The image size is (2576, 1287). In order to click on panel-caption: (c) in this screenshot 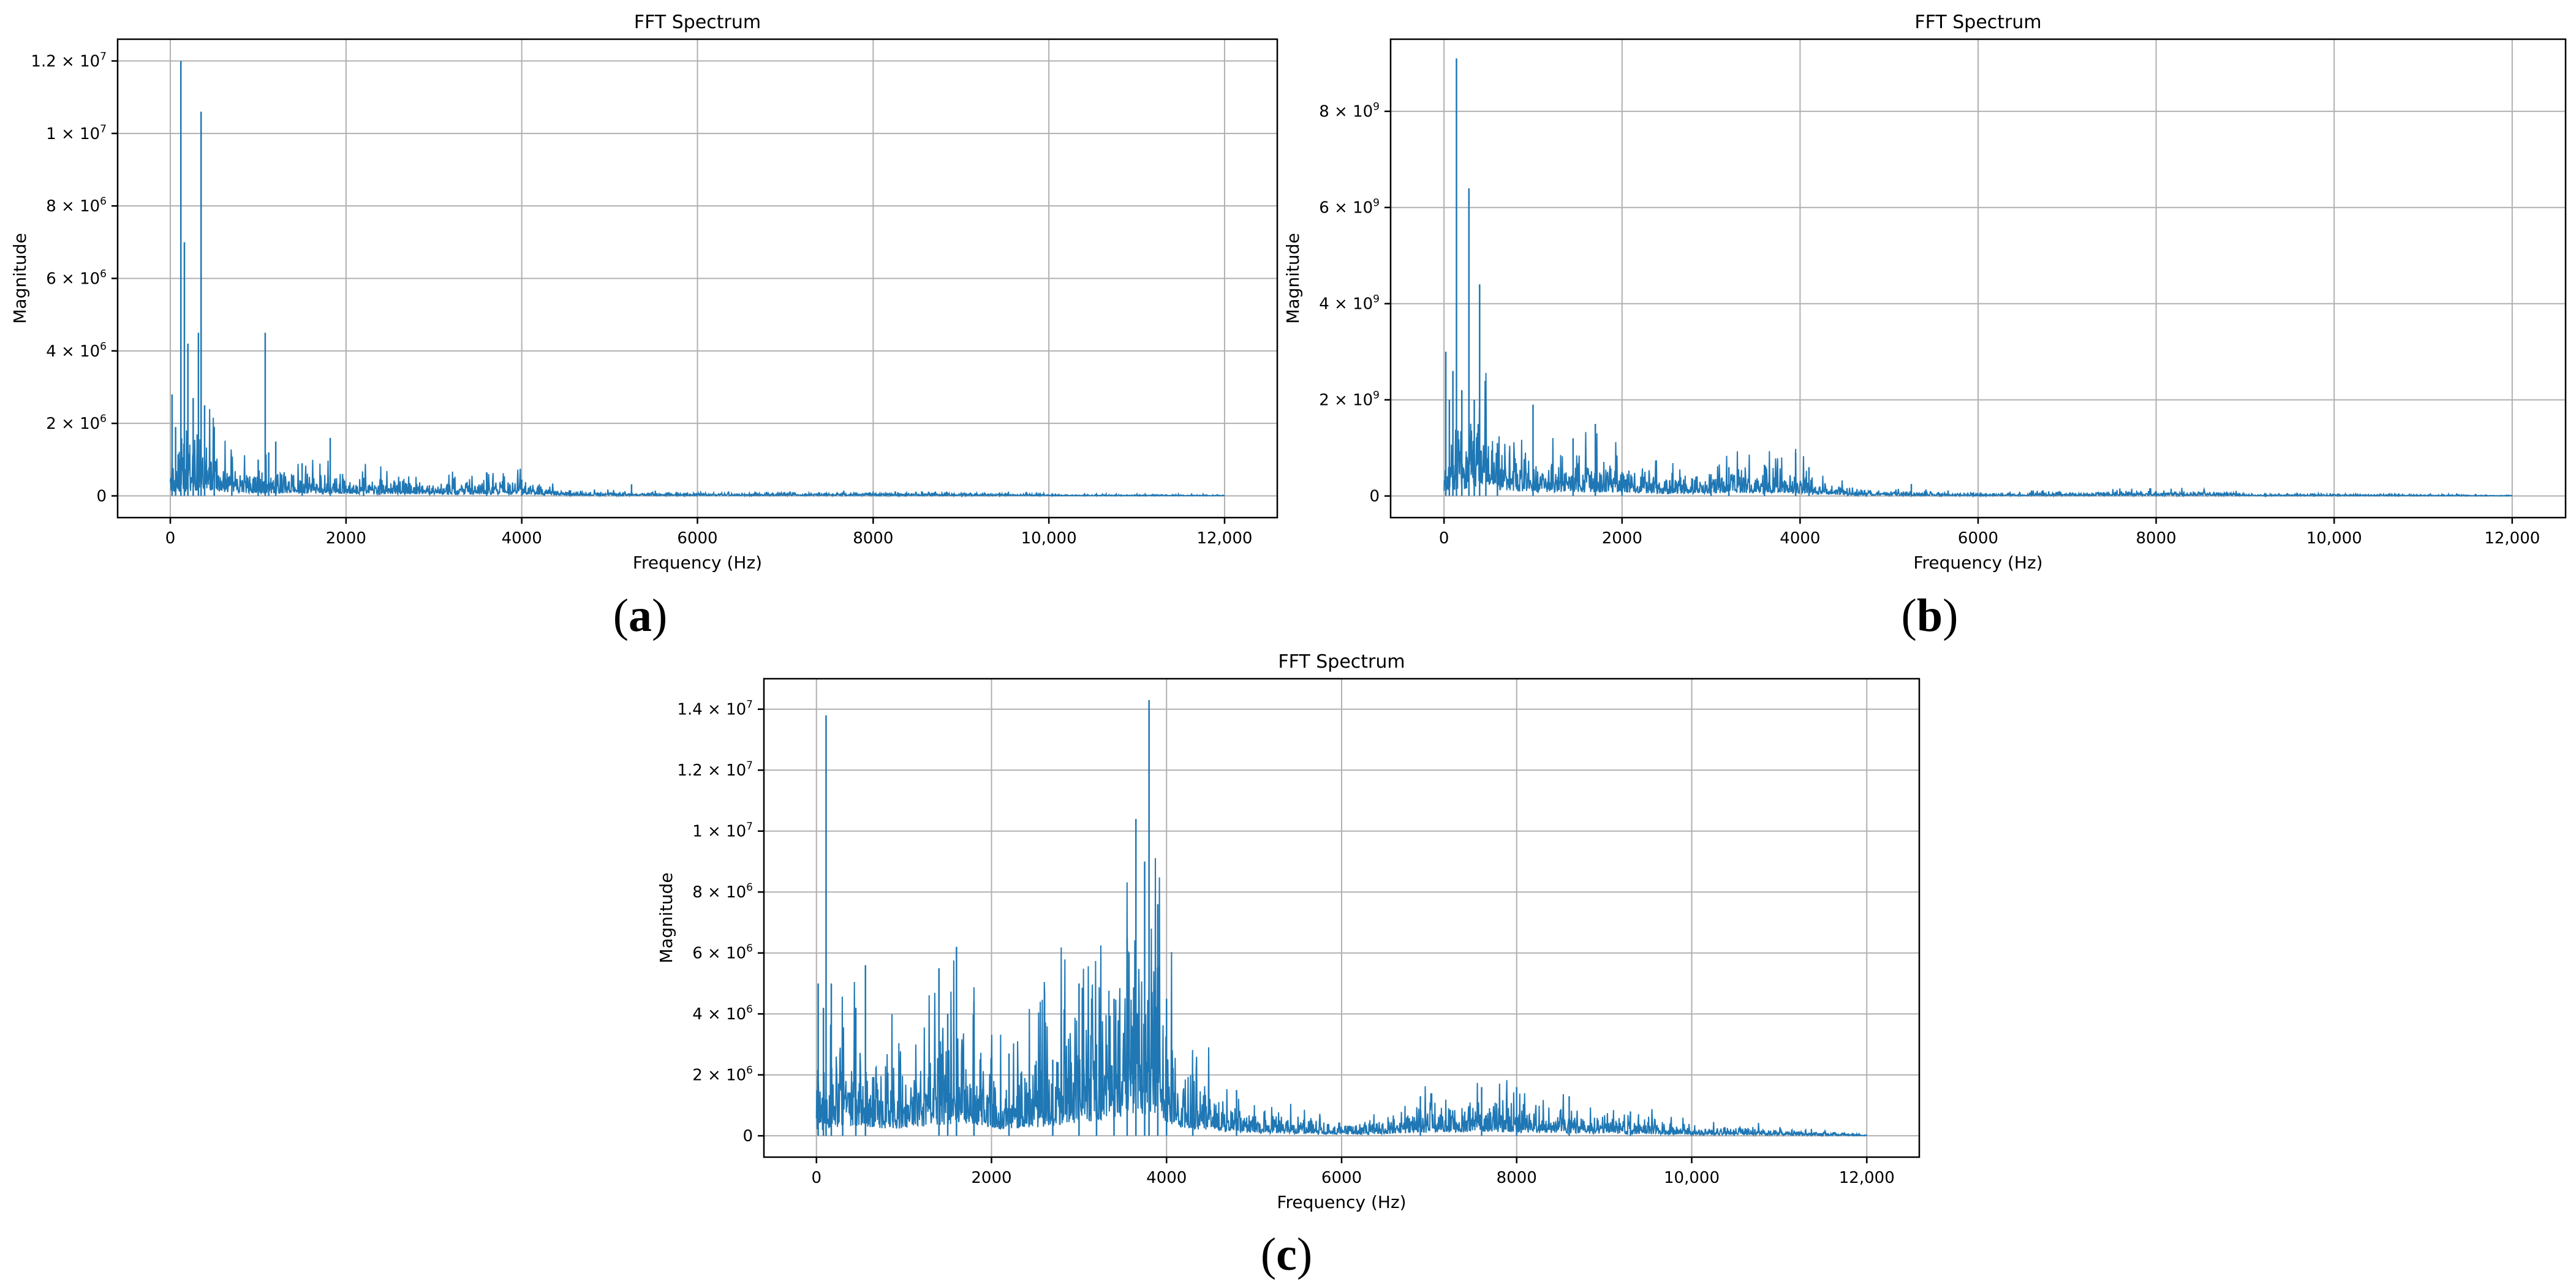, I will do `click(1286, 1254)`.